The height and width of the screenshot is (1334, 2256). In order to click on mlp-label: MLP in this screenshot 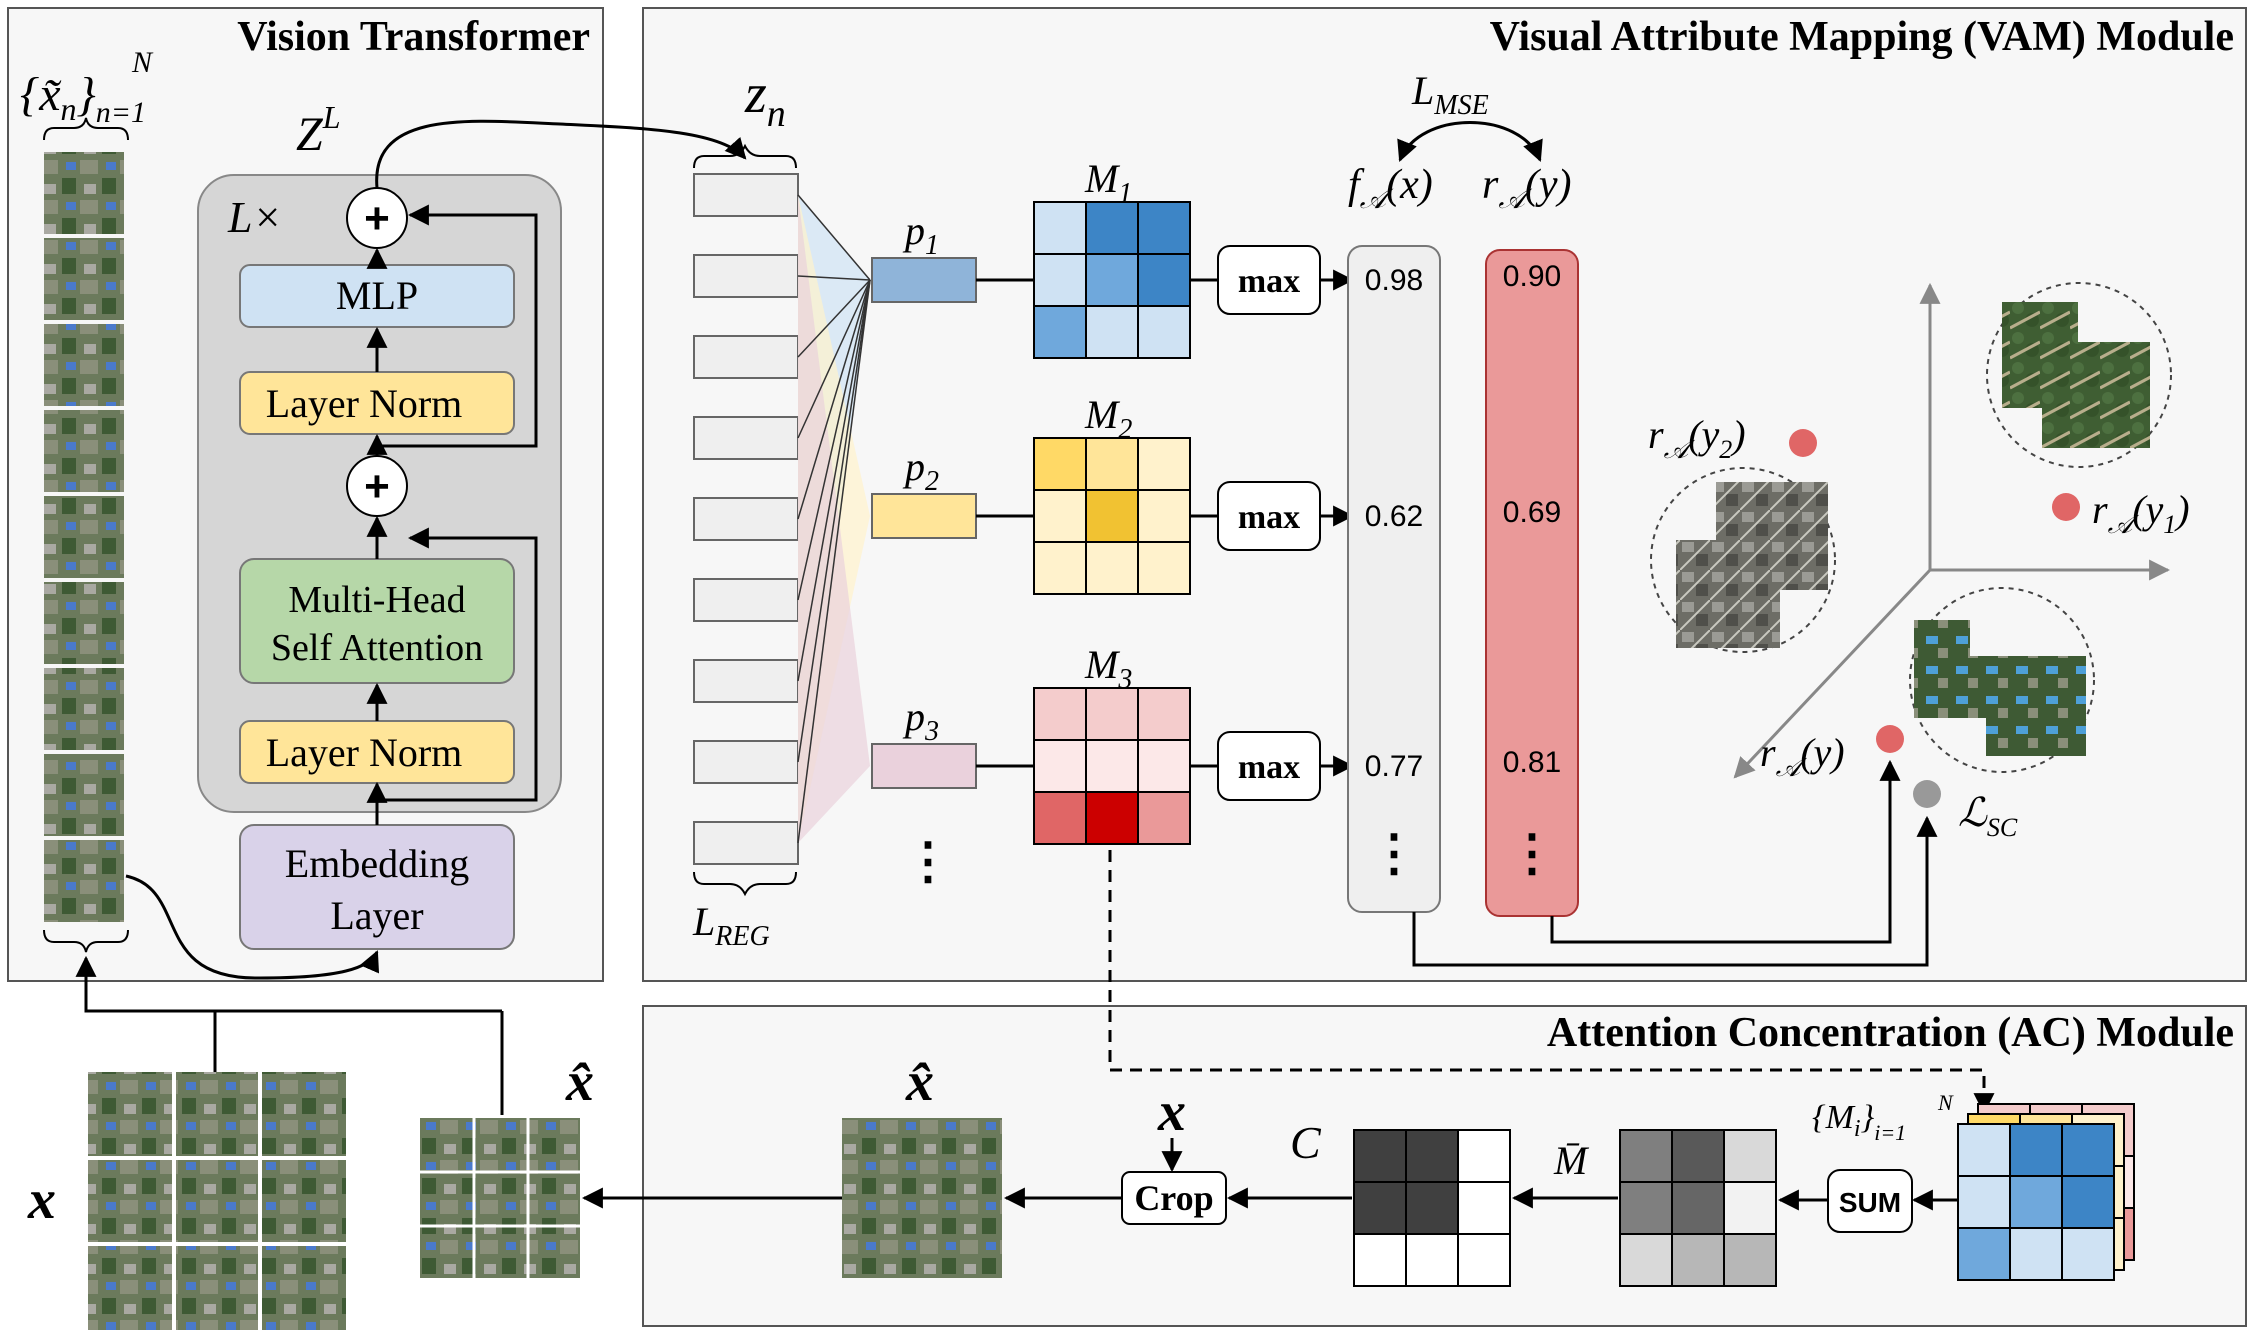, I will do `click(377, 295)`.